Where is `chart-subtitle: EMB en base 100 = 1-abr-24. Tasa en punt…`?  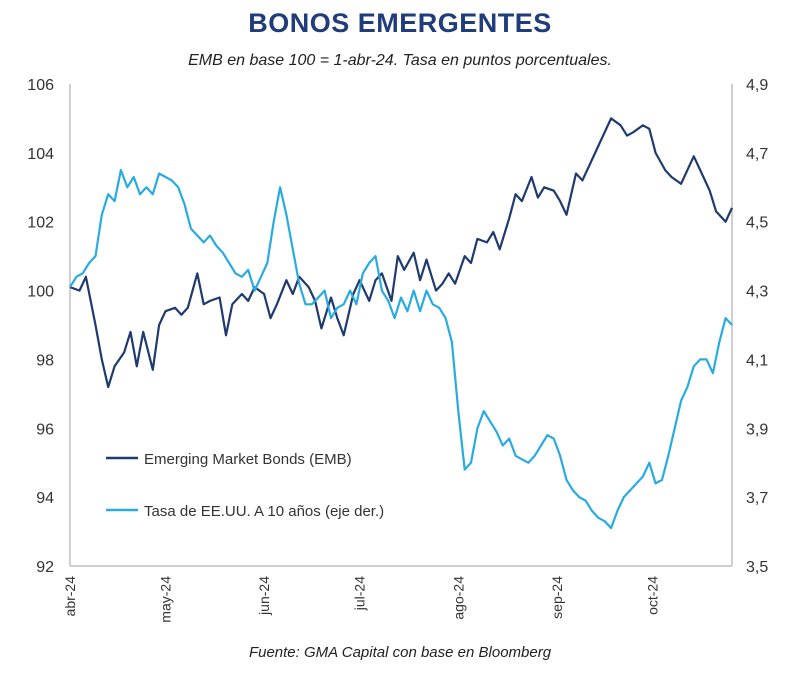
chart-subtitle: EMB en base 100 = 1-abr-24. Tasa en punt… is located at coordinates (400, 60).